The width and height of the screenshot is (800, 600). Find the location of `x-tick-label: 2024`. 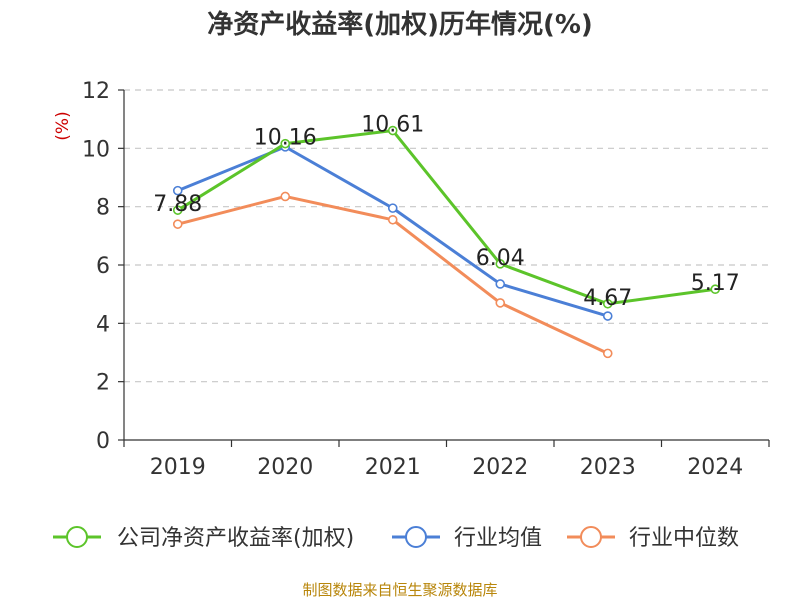

x-tick-label: 2024 is located at coordinates (715, 467).